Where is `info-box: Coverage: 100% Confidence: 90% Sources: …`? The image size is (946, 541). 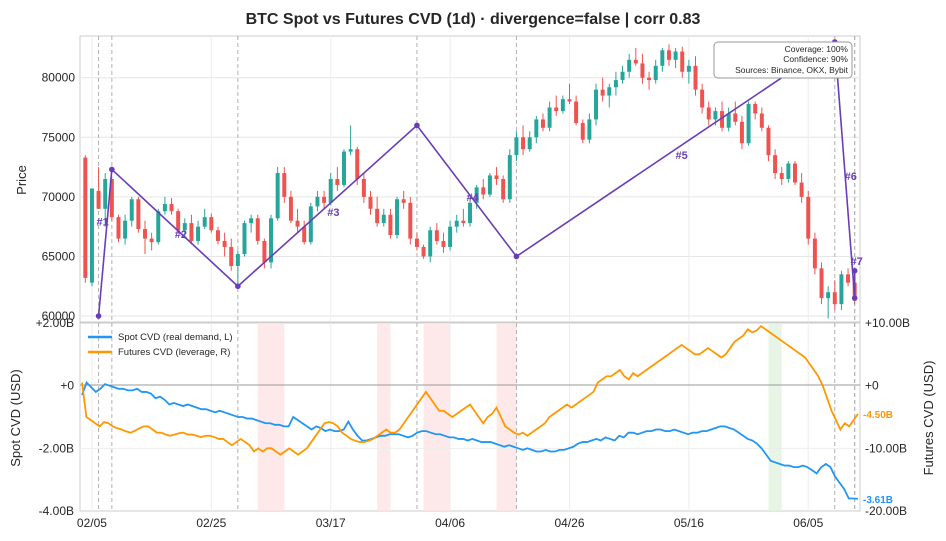 info-box: Coverage: 100% Confidence: 90% Sources: … is located at coordinates (783, 60).